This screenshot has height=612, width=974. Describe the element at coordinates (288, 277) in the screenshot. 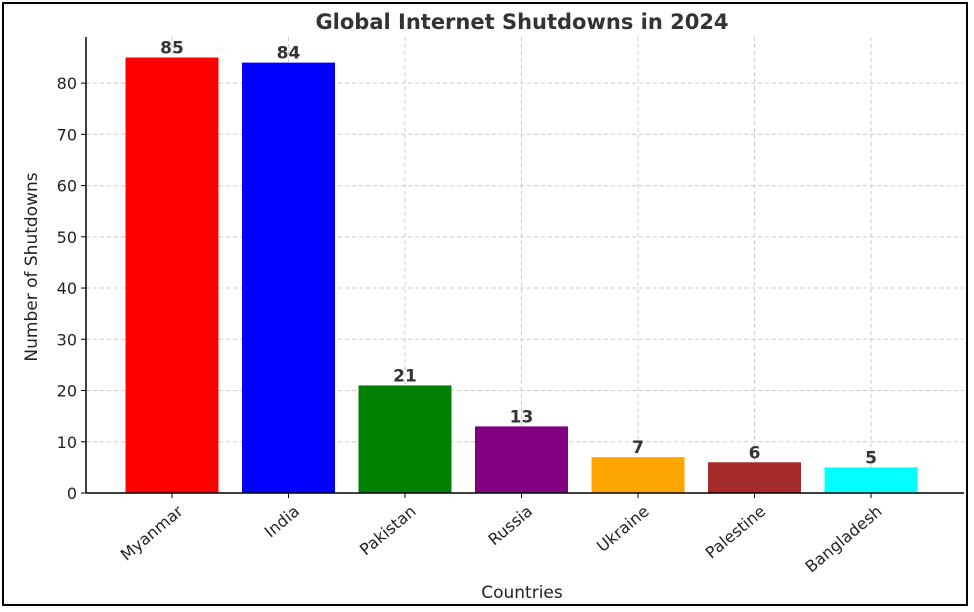

I see `bar-india` at that location.